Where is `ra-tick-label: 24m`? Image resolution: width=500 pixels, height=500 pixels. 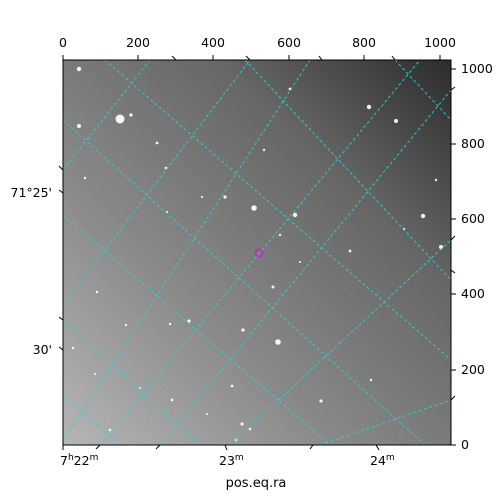
ra-tick-label: 24m is located at coordinates (382, 460).